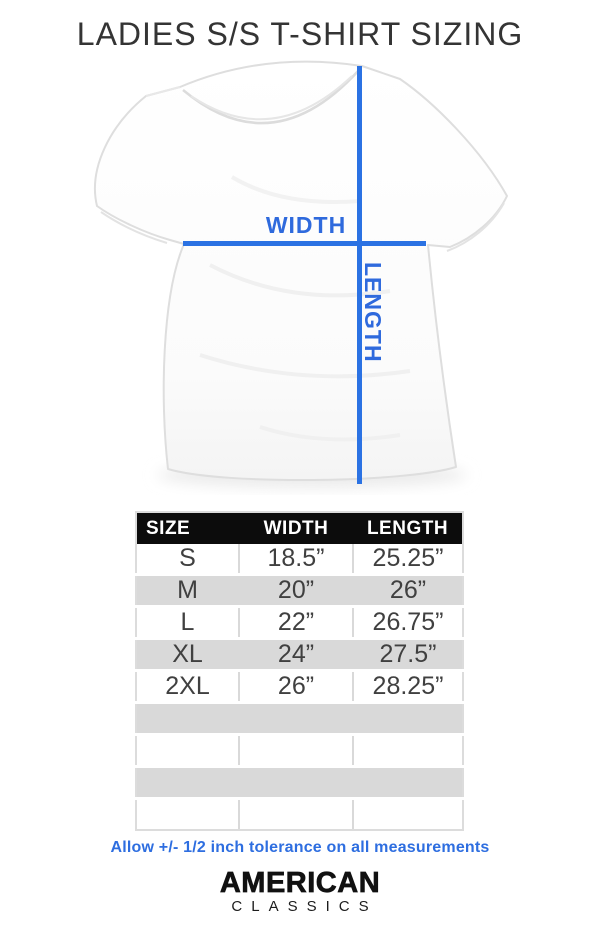 Image resolution: width=600 pixels, height=943 pixels. Describe the element at coordinates (295, 591) in the screenshot. I see `cell-width: 20”` at that location.